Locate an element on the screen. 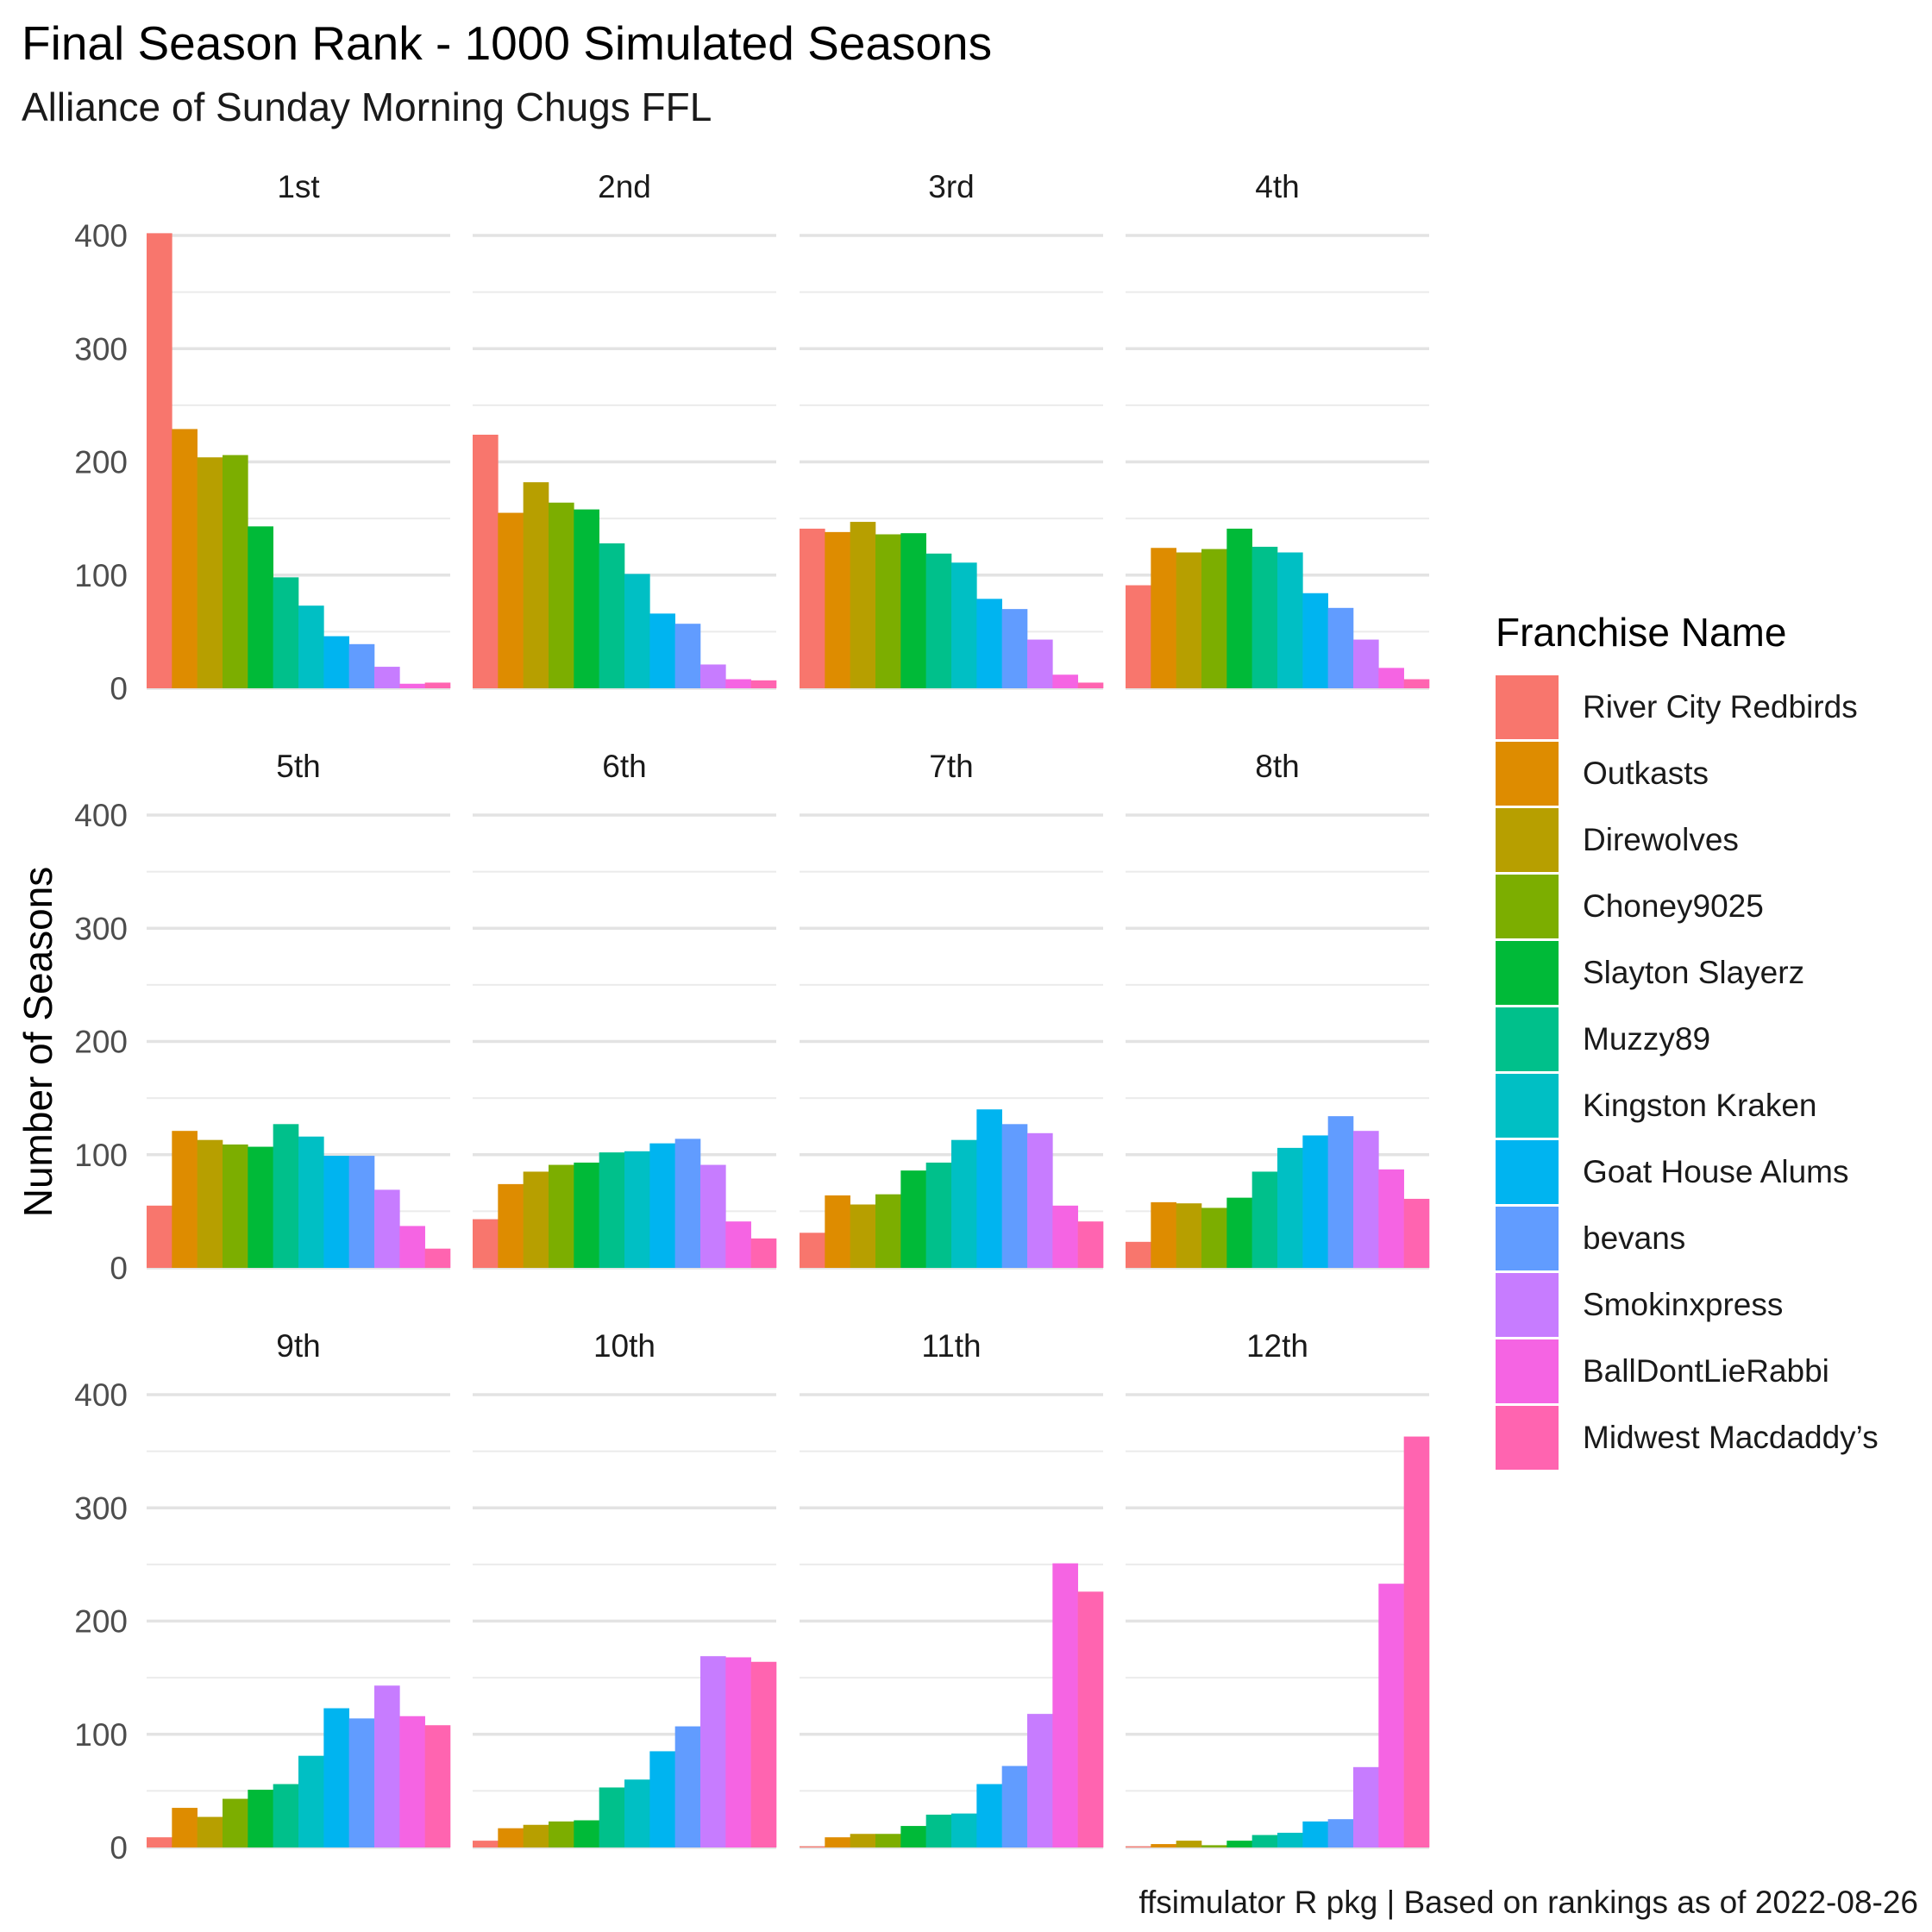 This screenshot has width=1932, height=1932. legend-title: Franchise Name is located at coordinates (1642, 633).